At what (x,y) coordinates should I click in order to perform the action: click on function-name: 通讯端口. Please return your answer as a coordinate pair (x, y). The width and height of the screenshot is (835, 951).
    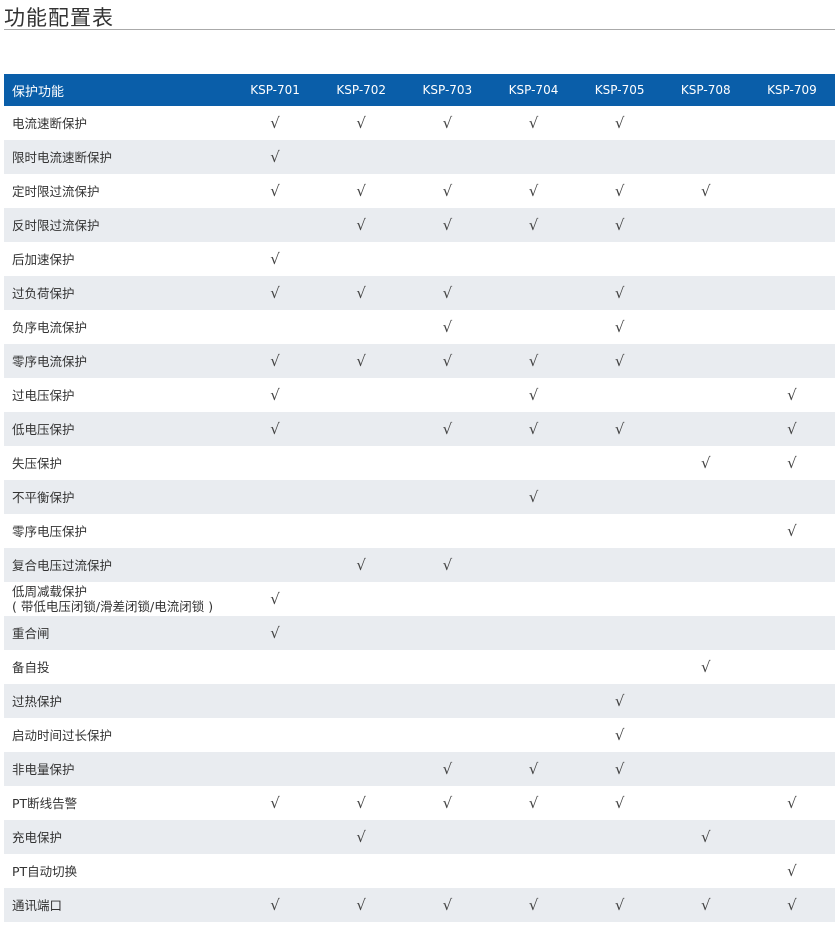
    Looking at the image, I should click on (118, 905).